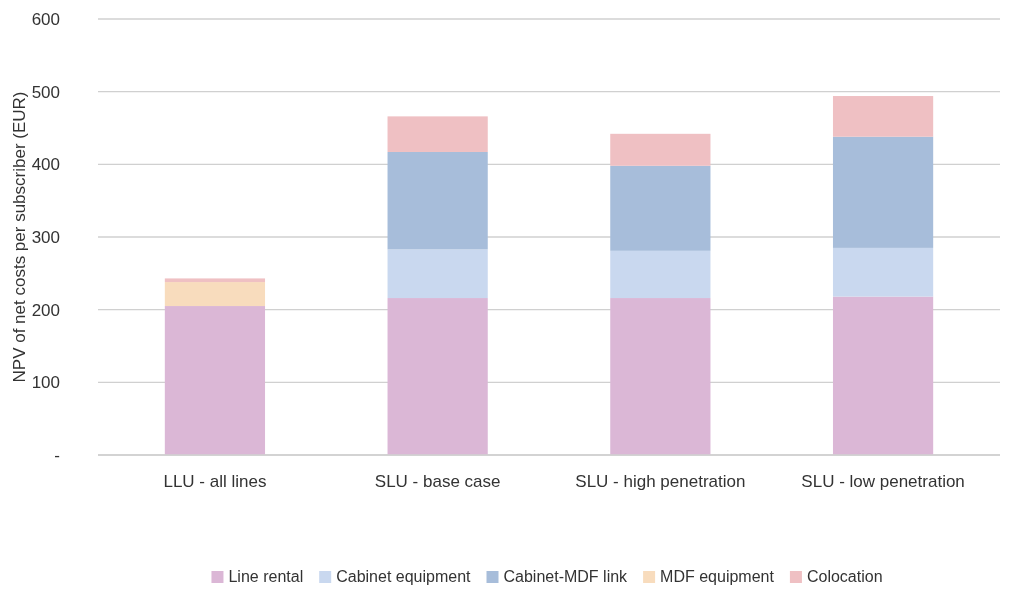  I want to click on y-tick-label: -, so click(57, 455).